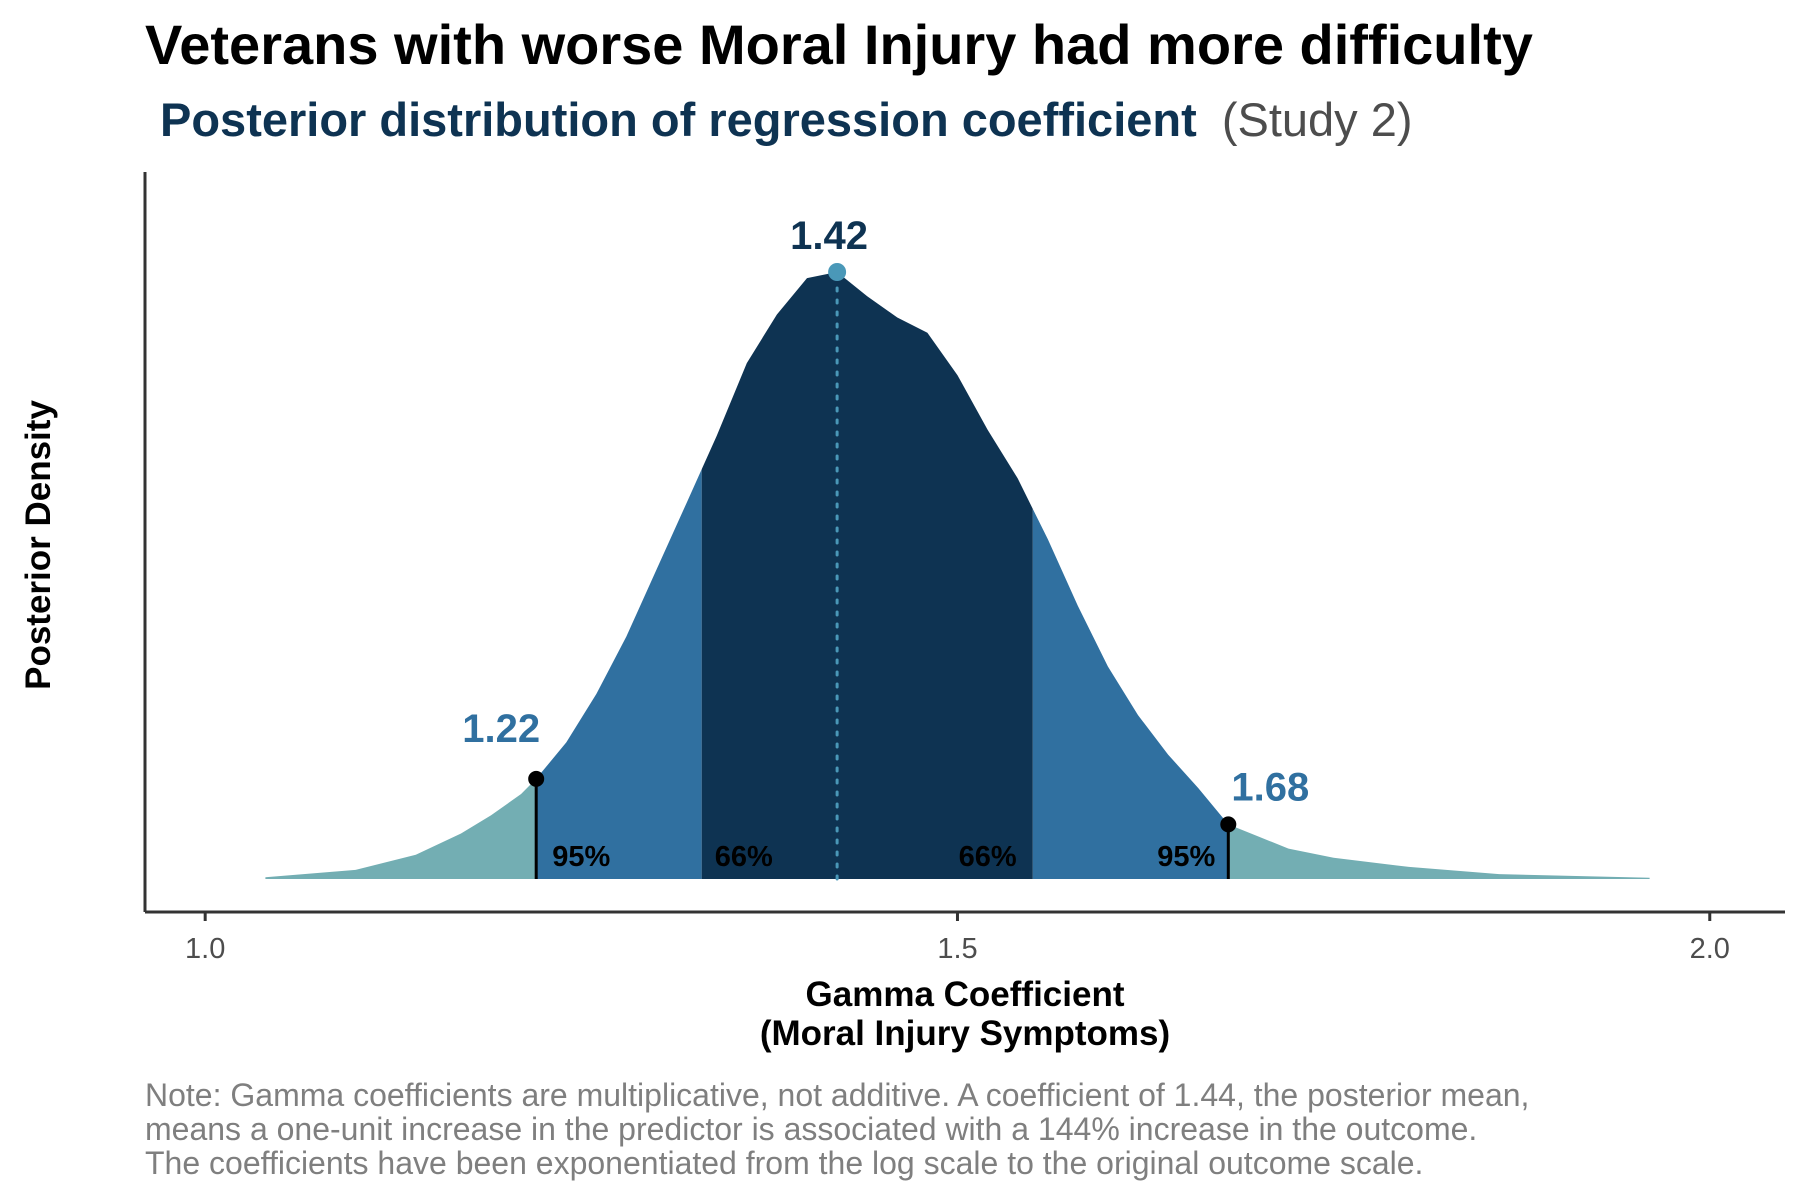 Image resolution: width=1800 pixels, height=1200 pixels. Describe the element at coordinates (205, 949) in the screenshot. I see `x-tick-label: 1.0` at that location.